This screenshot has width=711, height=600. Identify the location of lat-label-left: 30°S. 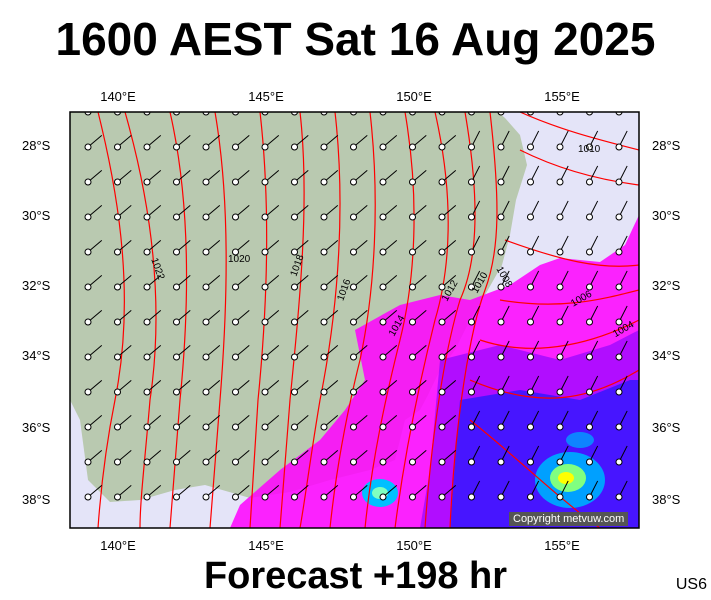
(36, 215).